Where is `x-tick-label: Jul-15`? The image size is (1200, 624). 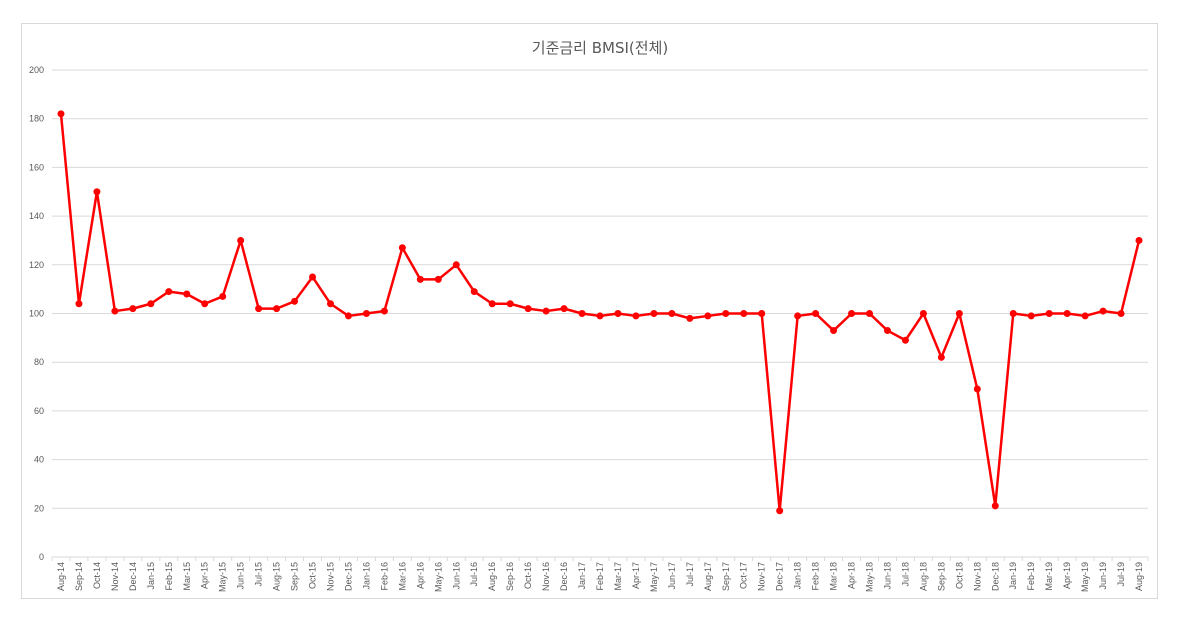
x-tick-label: Jul-15 is located at coordinates (259, 574).